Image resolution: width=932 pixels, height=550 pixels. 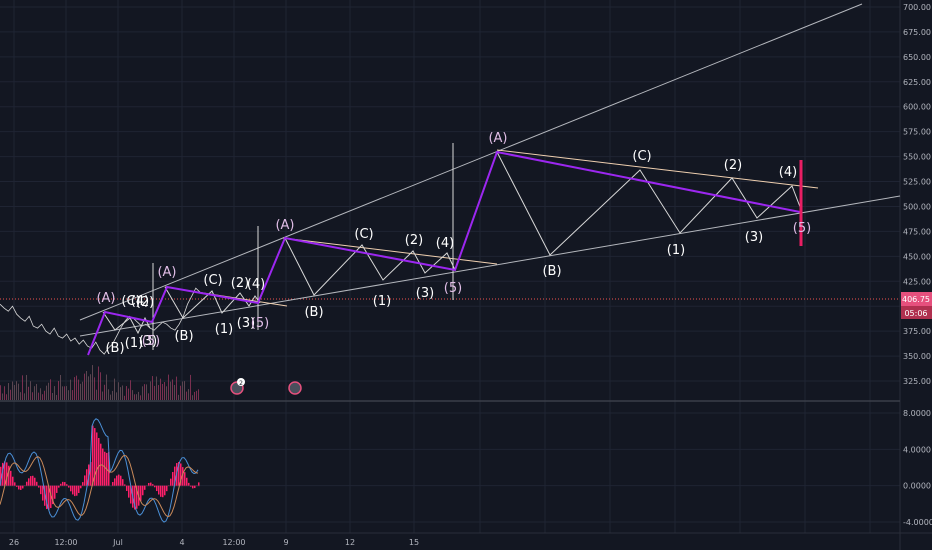 What do you see at coordinates (117, 542) in the screenshot?
I see `time-tick-label: Jul` at bounding box center [117, 542].